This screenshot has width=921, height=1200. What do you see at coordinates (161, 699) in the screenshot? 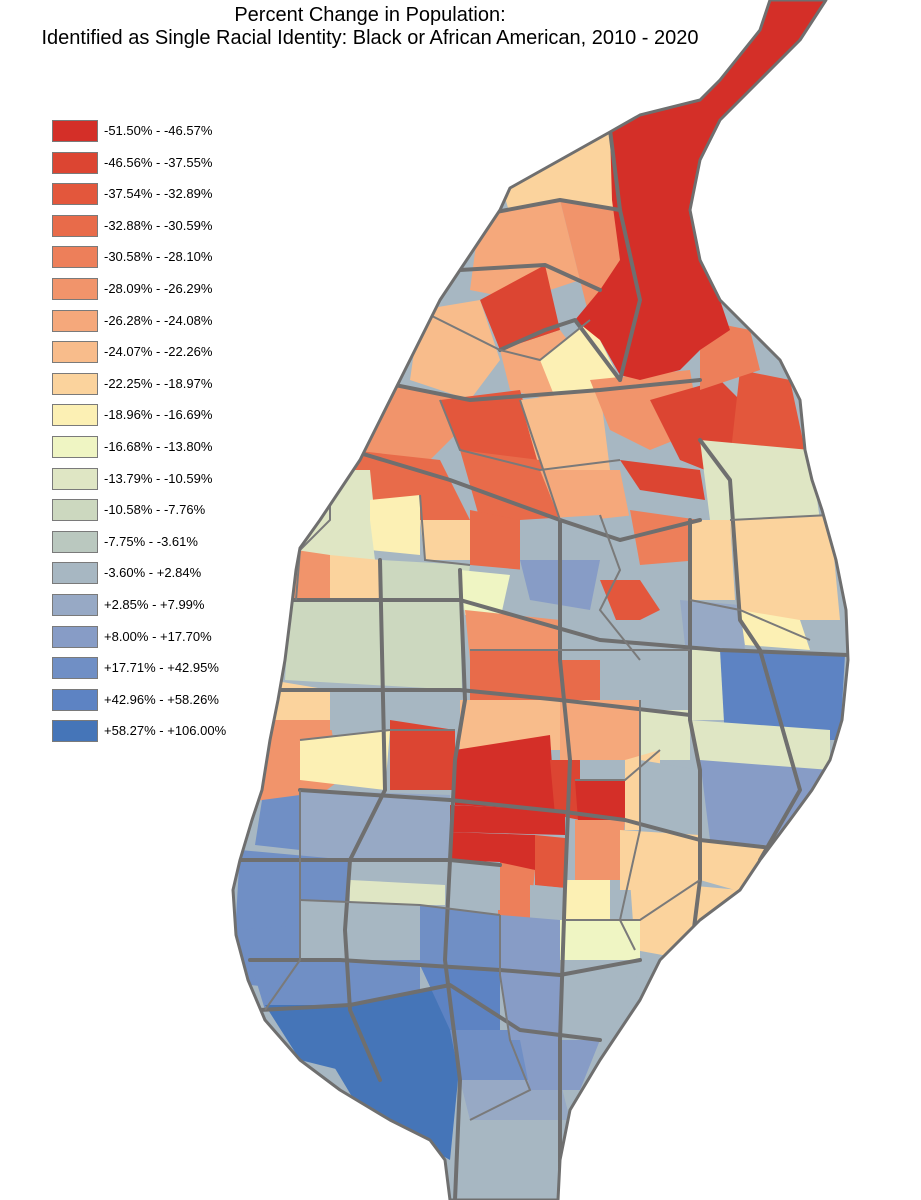
I see `legend-label: +42.96% - +58.26%` at bounding box center [161, 699].